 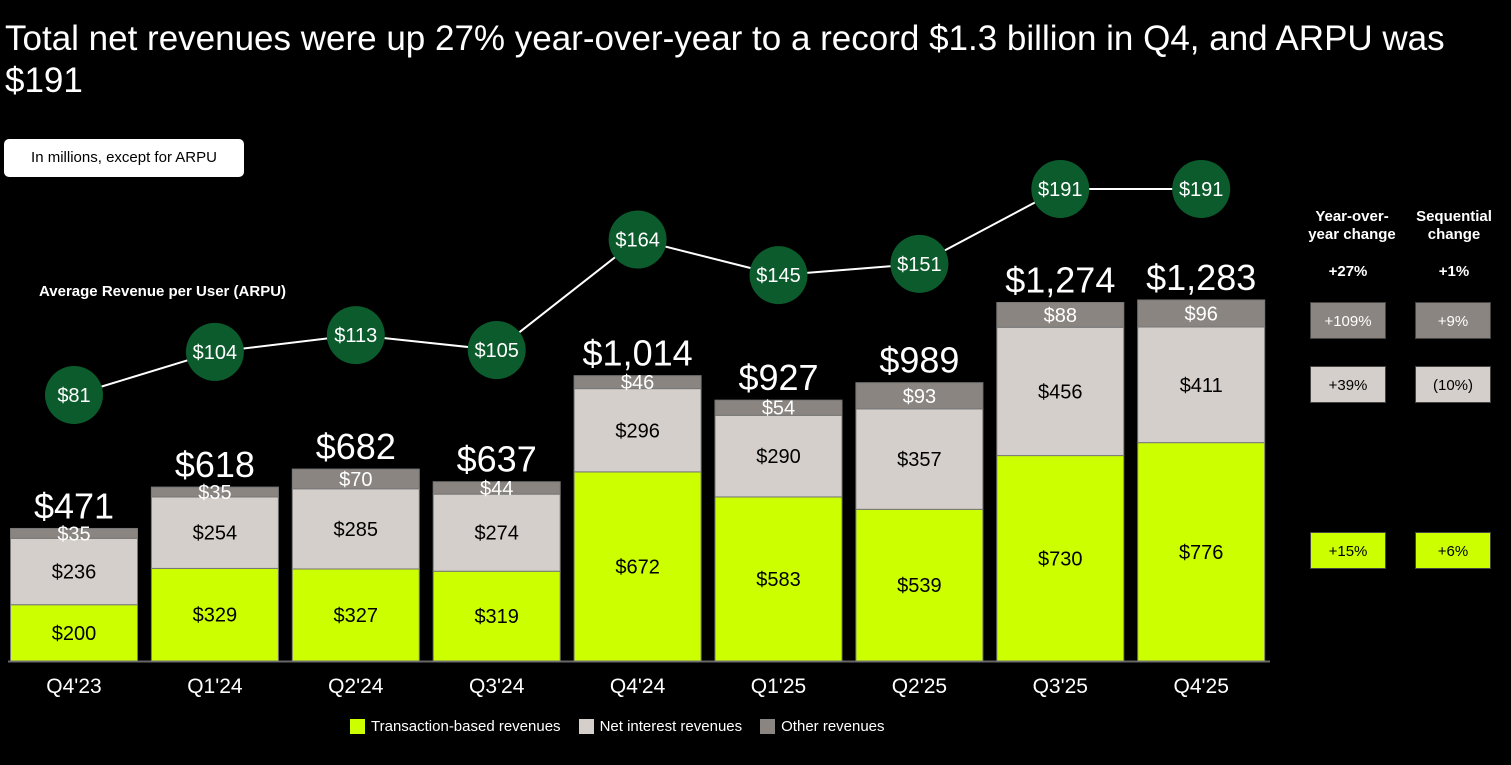 I want to click on x-tick-label: Q4'24, so click(x=638, y=686).